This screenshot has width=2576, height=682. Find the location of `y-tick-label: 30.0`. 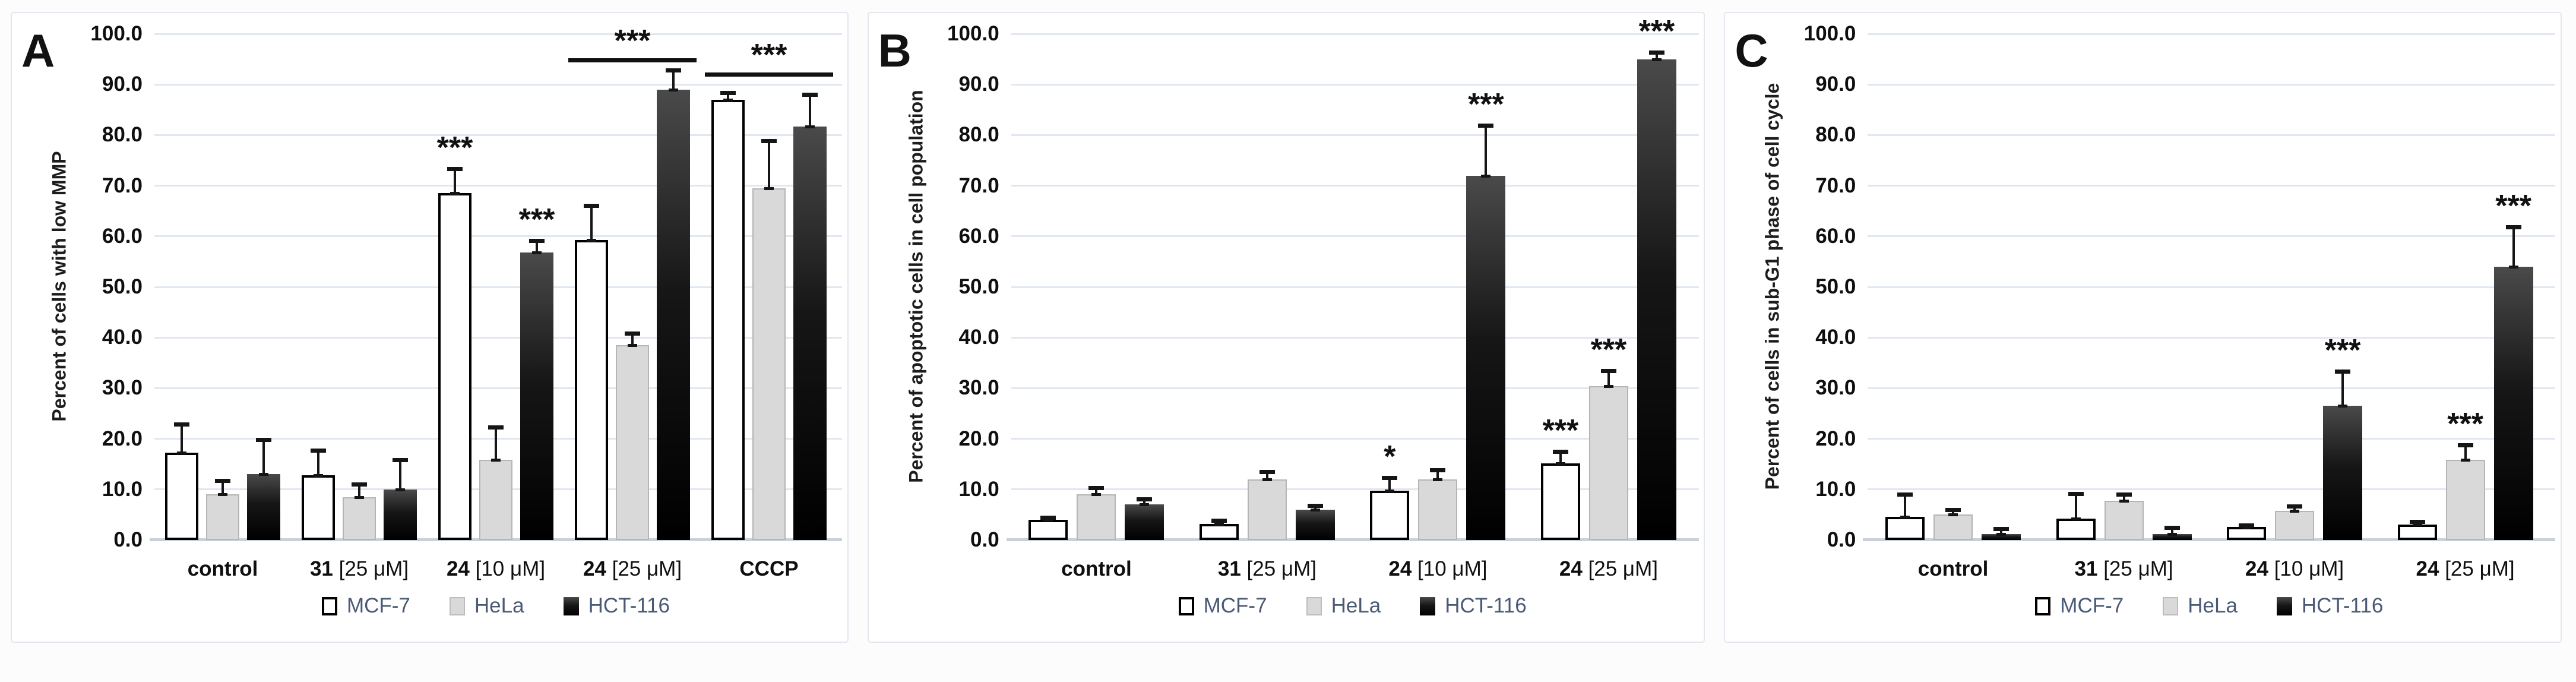

y-tick-label: 30.0 is located at coordinates (978, 388).